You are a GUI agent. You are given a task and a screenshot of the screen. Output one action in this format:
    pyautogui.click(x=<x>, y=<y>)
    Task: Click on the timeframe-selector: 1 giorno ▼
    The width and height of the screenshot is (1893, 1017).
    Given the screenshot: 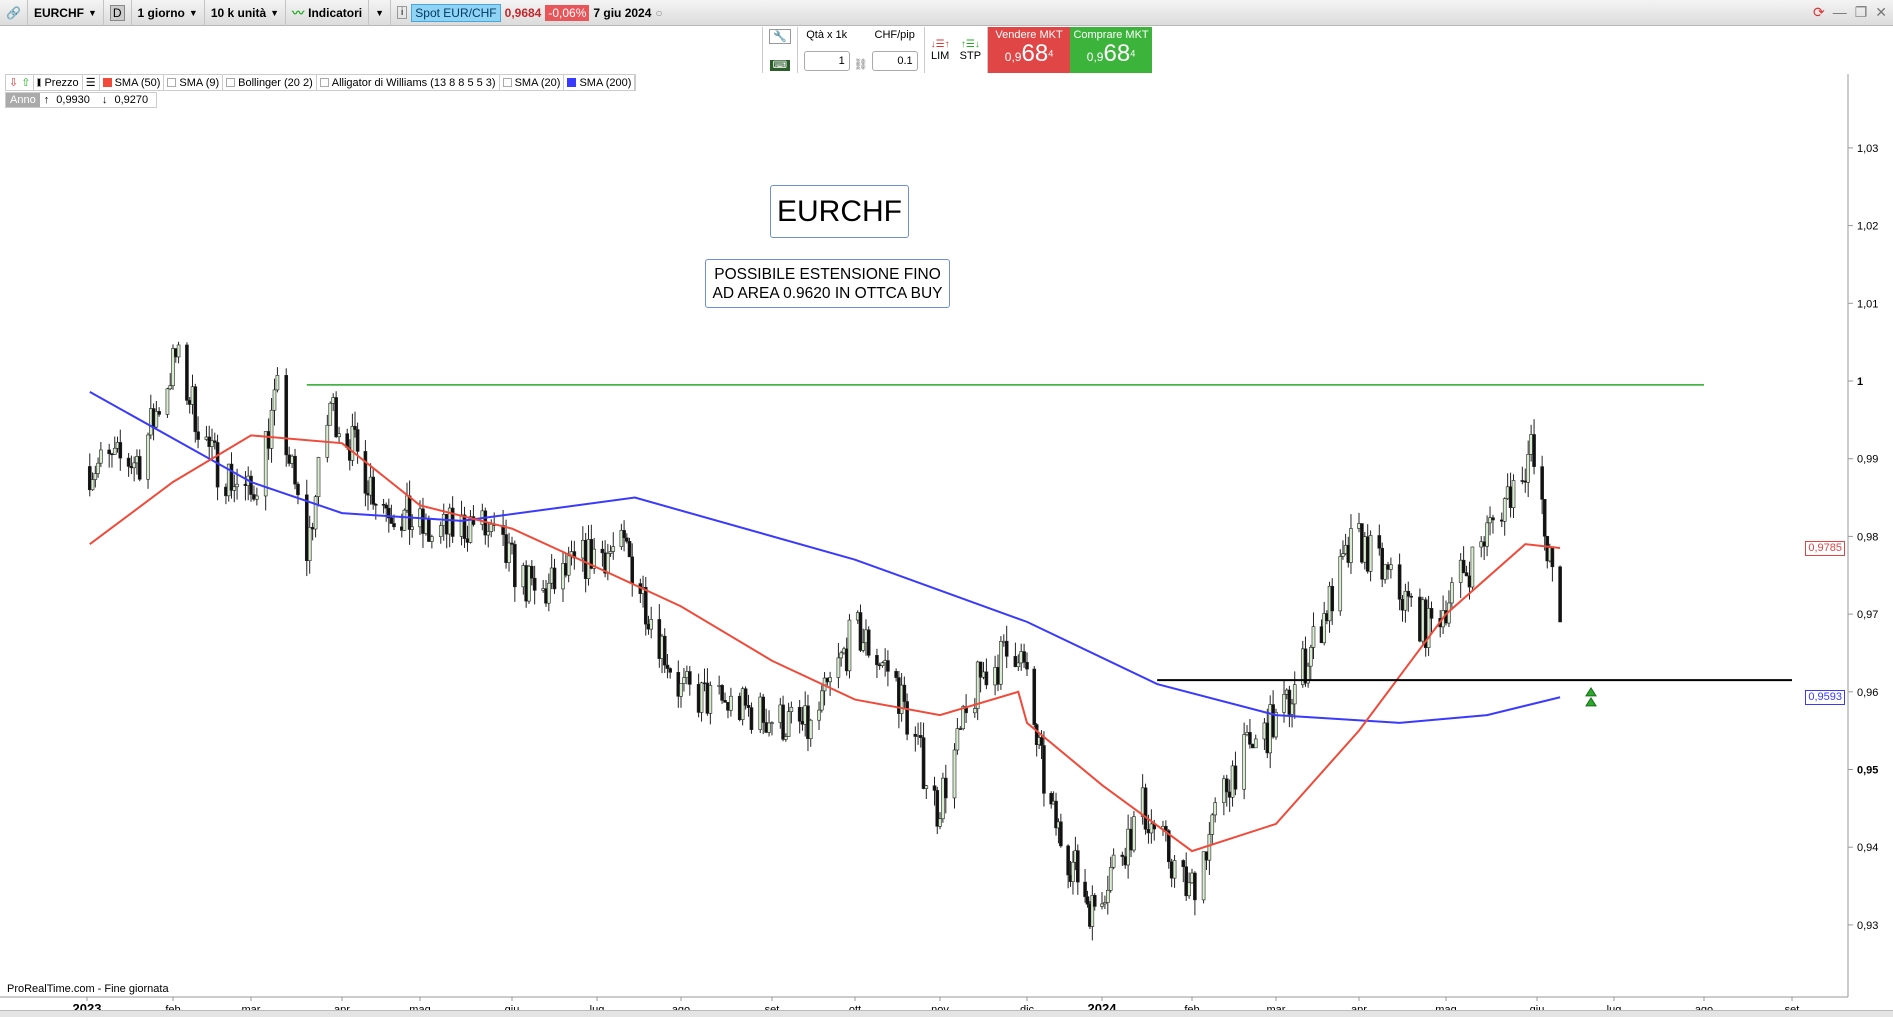 What is the action you would take?
    pyautogui.click(x=168, y=13)
    